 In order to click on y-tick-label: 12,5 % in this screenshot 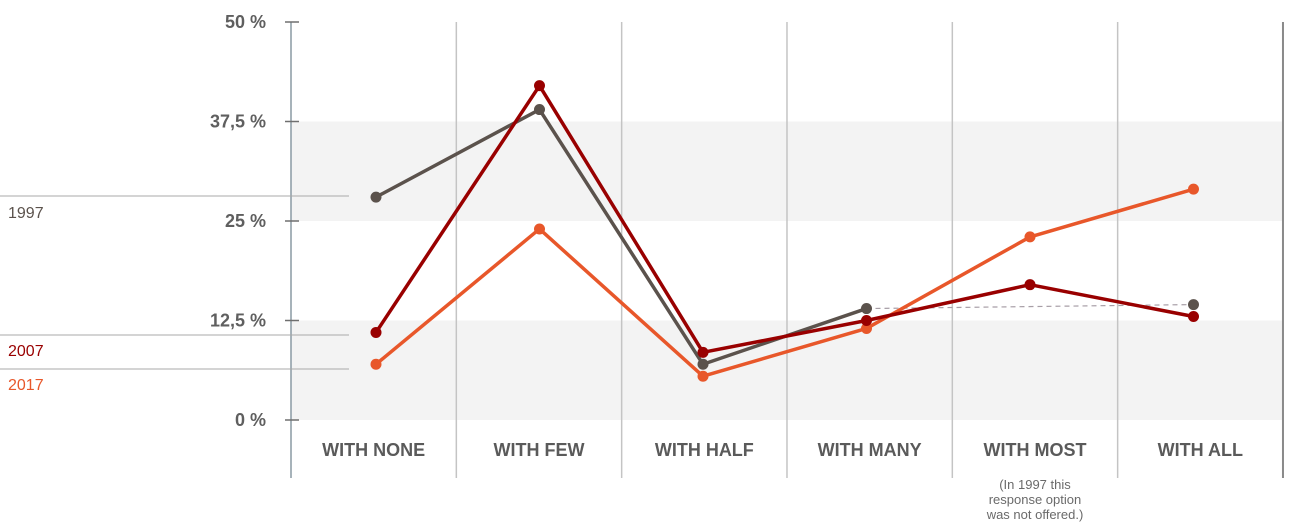, I will do `click(238, 321)`.